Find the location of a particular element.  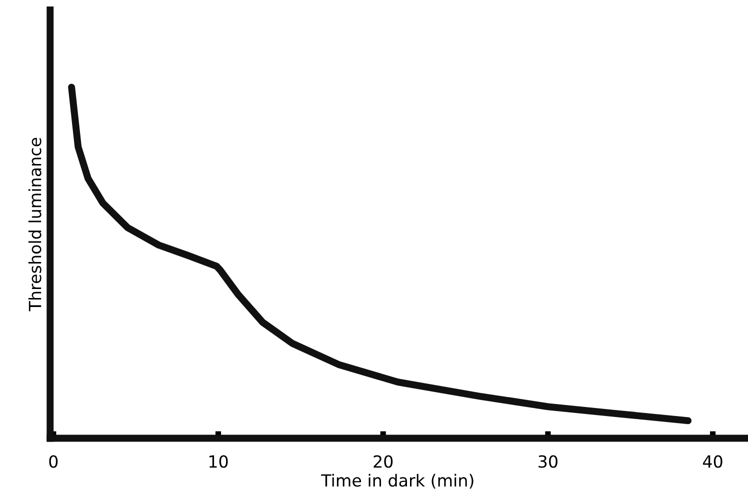

y-axis-title: Threshold luminance is located at coordinates (35, 225).